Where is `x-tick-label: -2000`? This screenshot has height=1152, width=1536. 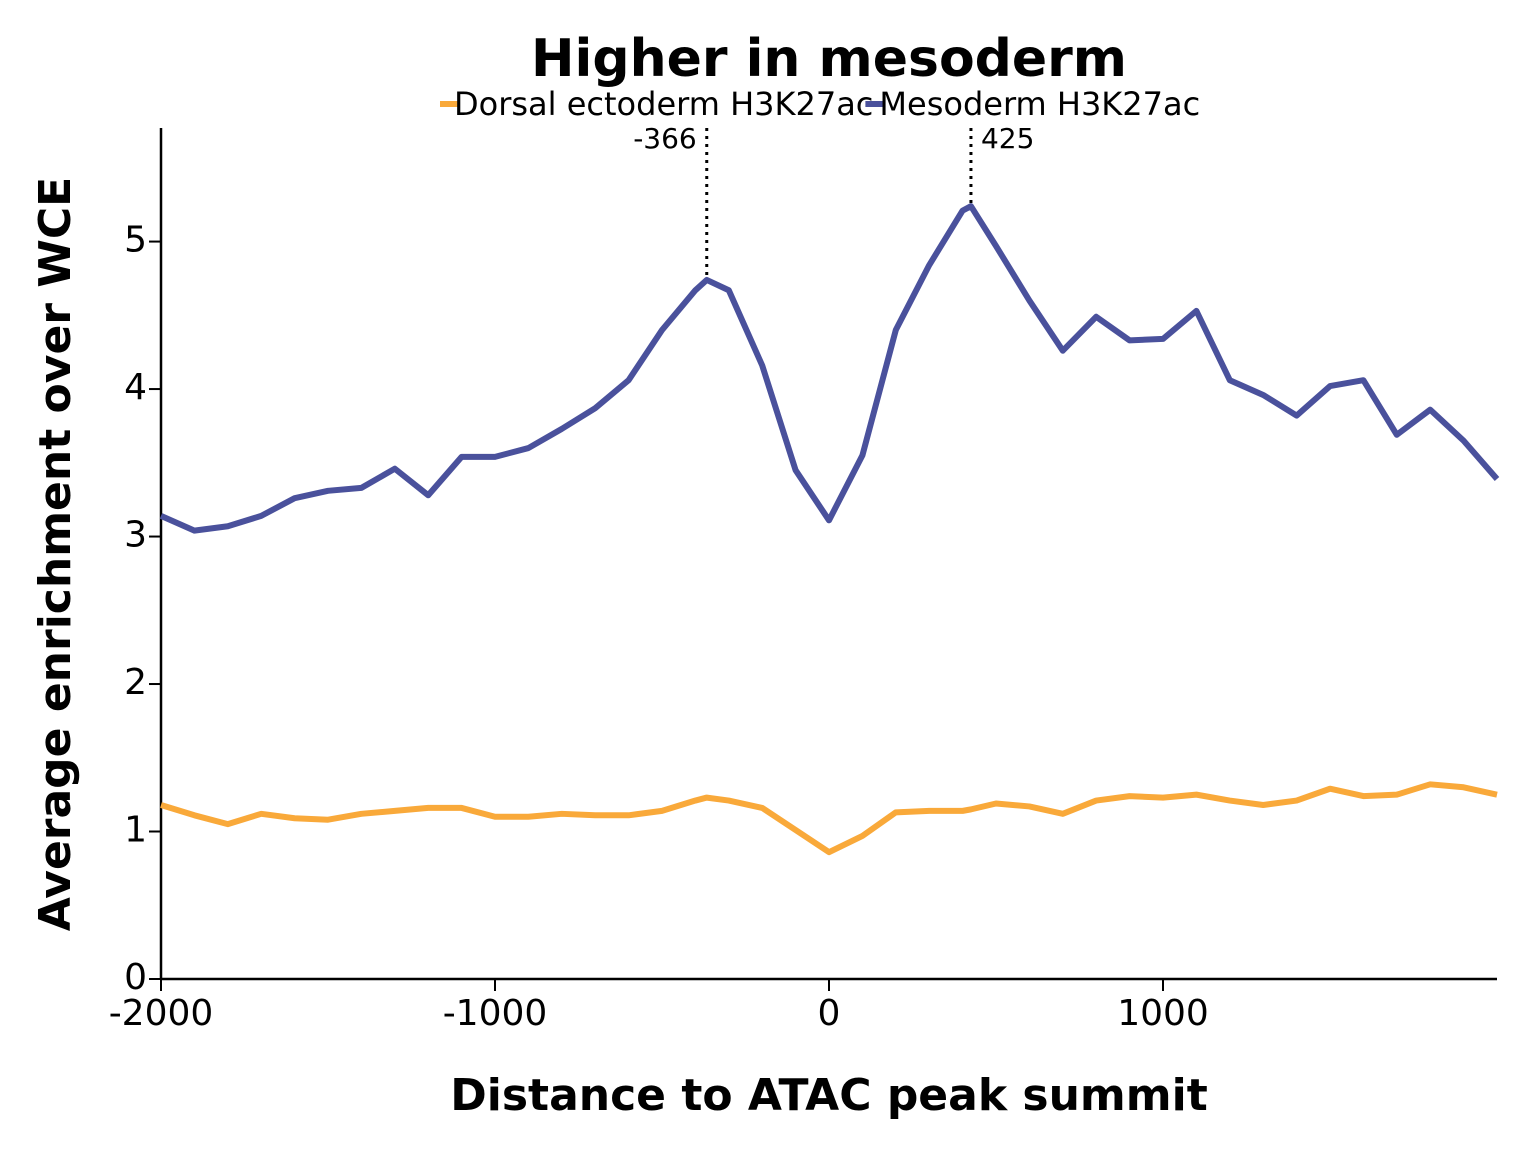
x-tick-label: -2000 is located at coordinates (161, 1013).